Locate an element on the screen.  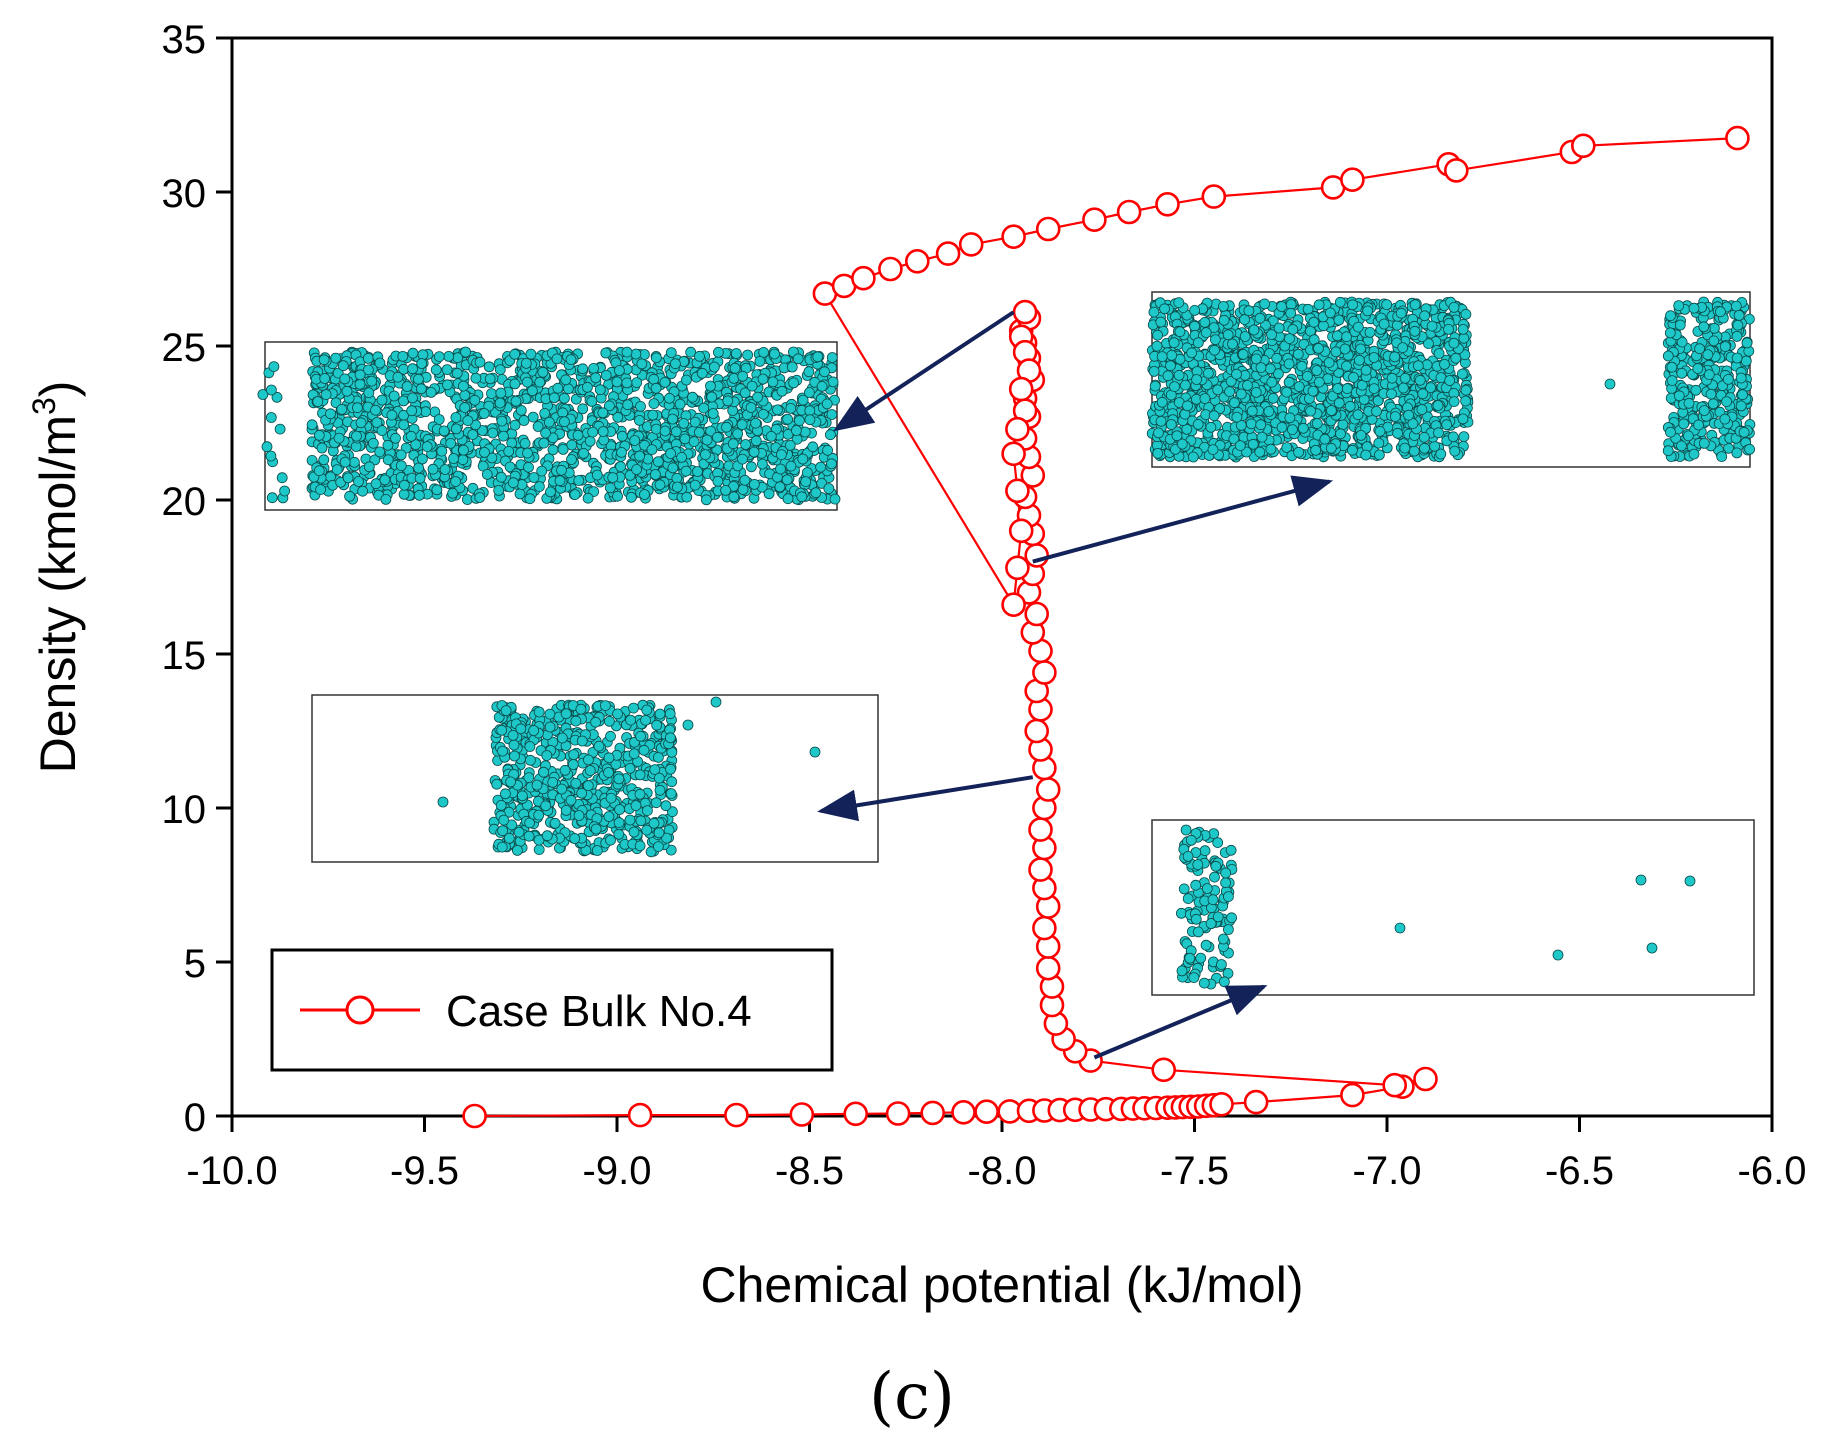
y-axis-label: Density (kmol/m3) is located at coordinates (56, 577).